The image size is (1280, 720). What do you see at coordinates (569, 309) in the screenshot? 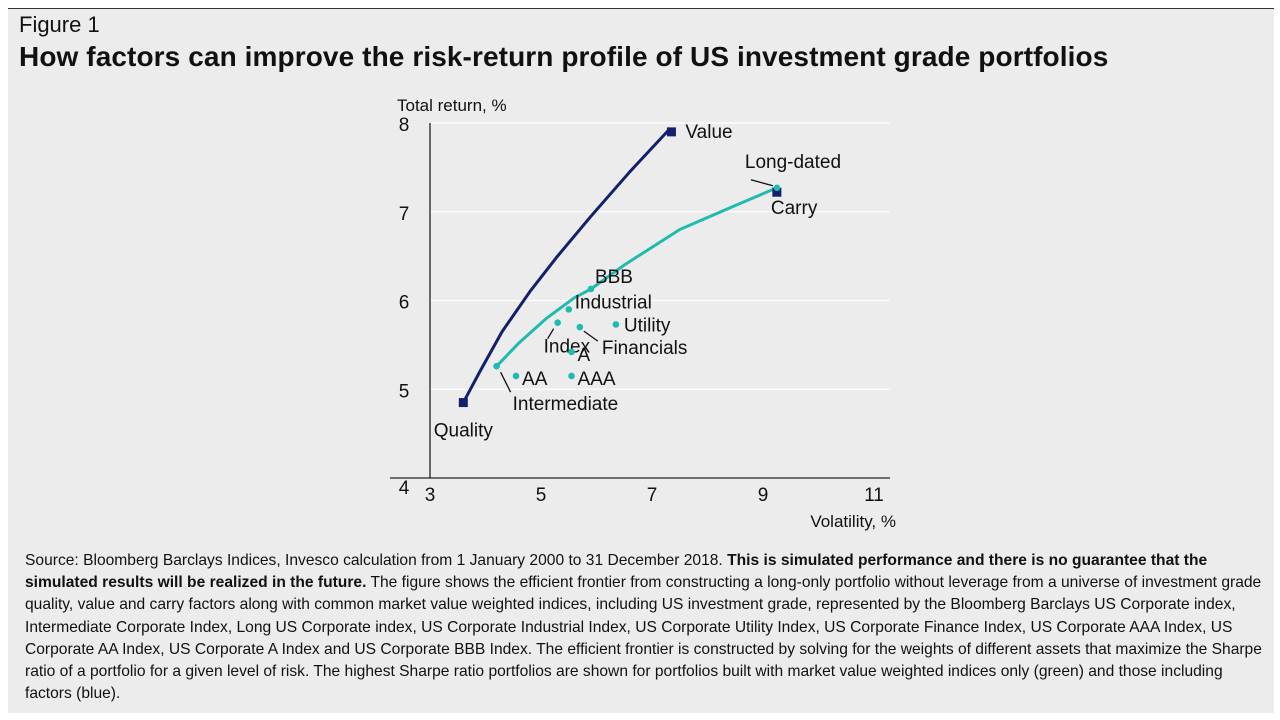
I see `point-industrial` at bounding box center [569, 309].